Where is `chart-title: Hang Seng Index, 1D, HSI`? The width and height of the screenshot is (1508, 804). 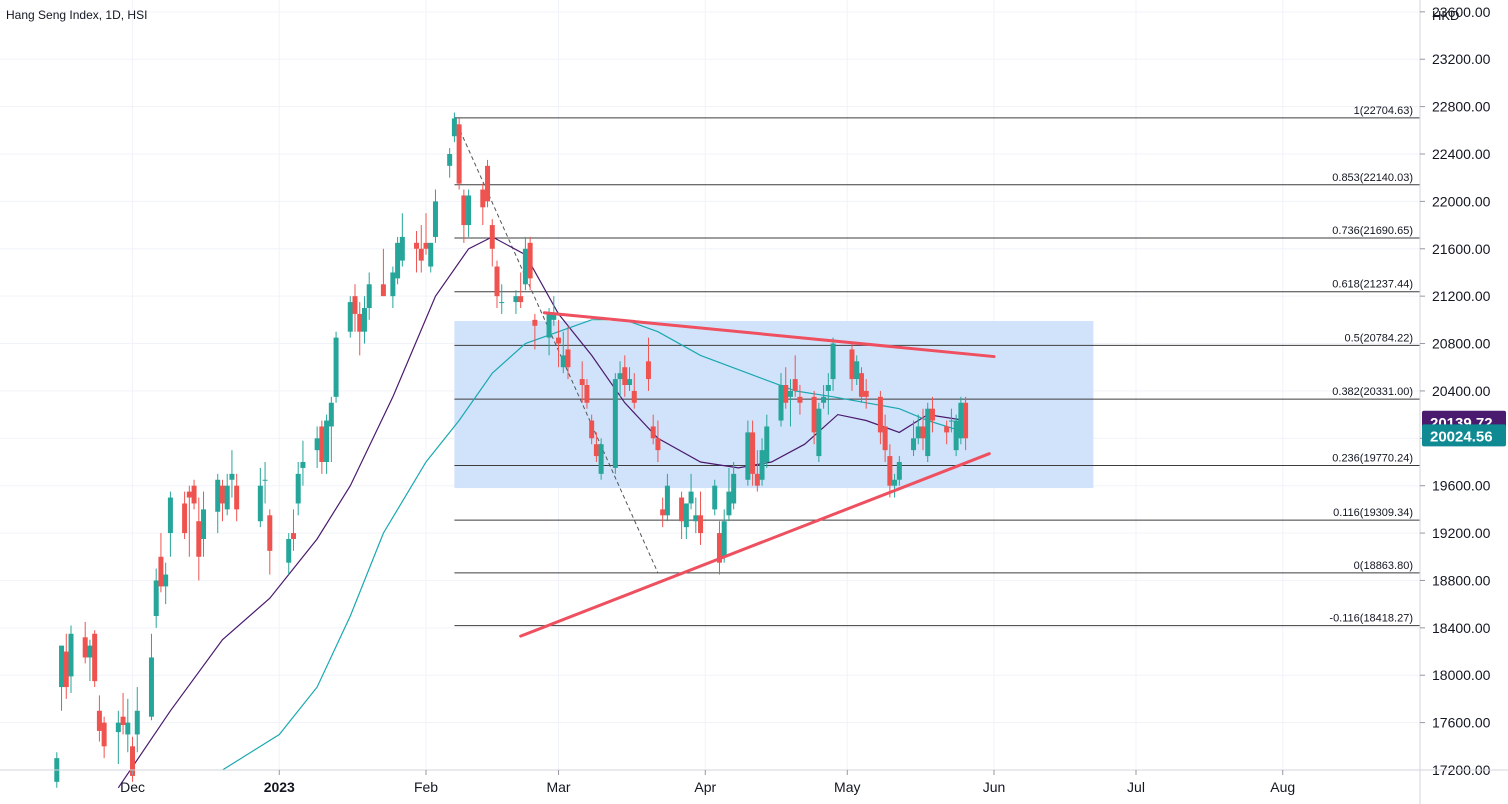 chart-title: Hang Seng Index, 1D, HSI is located at coordinates (77, 15).